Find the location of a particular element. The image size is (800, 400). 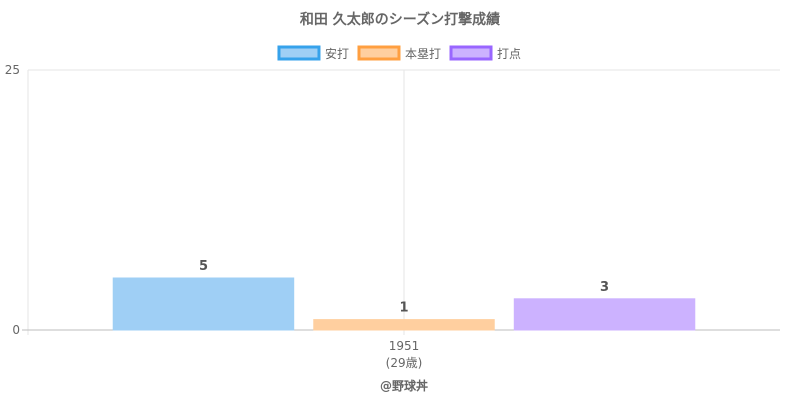

legend-label-2: 打点 is located at coordinates (509, 54).